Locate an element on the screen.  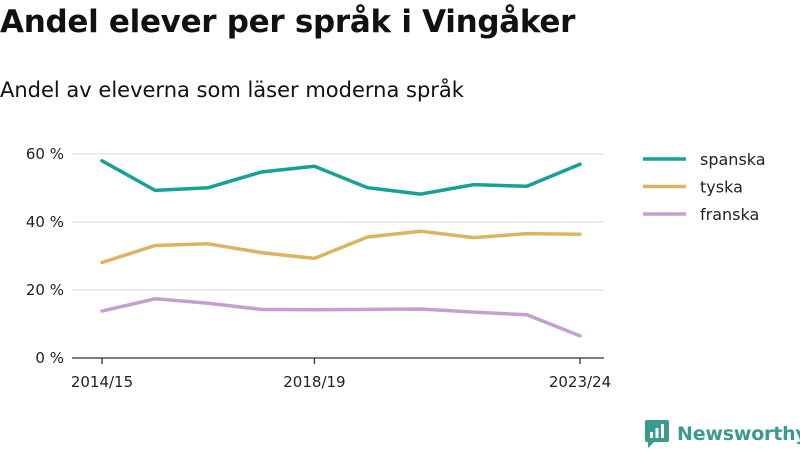
bar-chart-bubble-icon is located at coordinates (657, 434).